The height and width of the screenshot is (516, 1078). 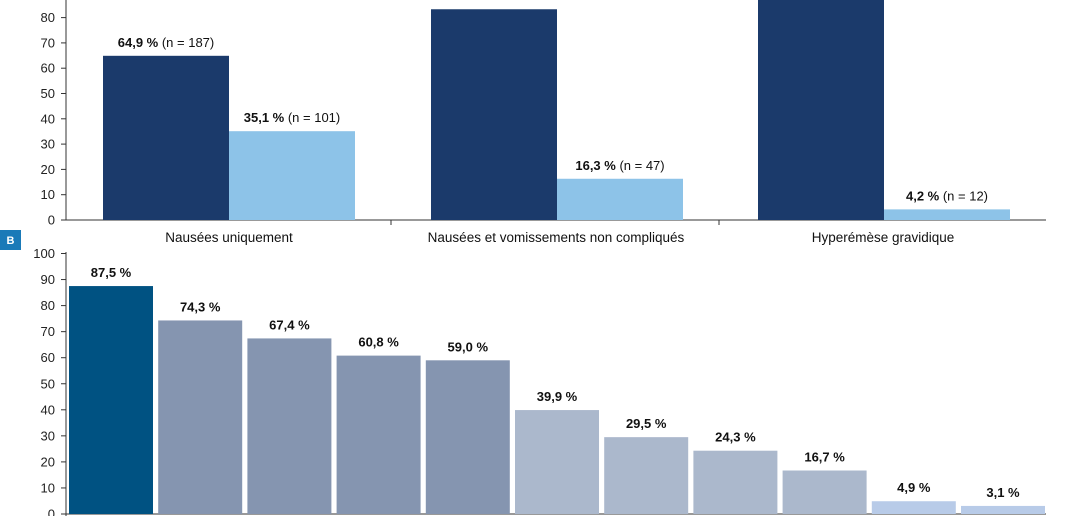 What do you see at coordinates (48, 17) in the screenshot?
I see `panel-a-y-tick-label: 80` at bounding box center [48, 17].